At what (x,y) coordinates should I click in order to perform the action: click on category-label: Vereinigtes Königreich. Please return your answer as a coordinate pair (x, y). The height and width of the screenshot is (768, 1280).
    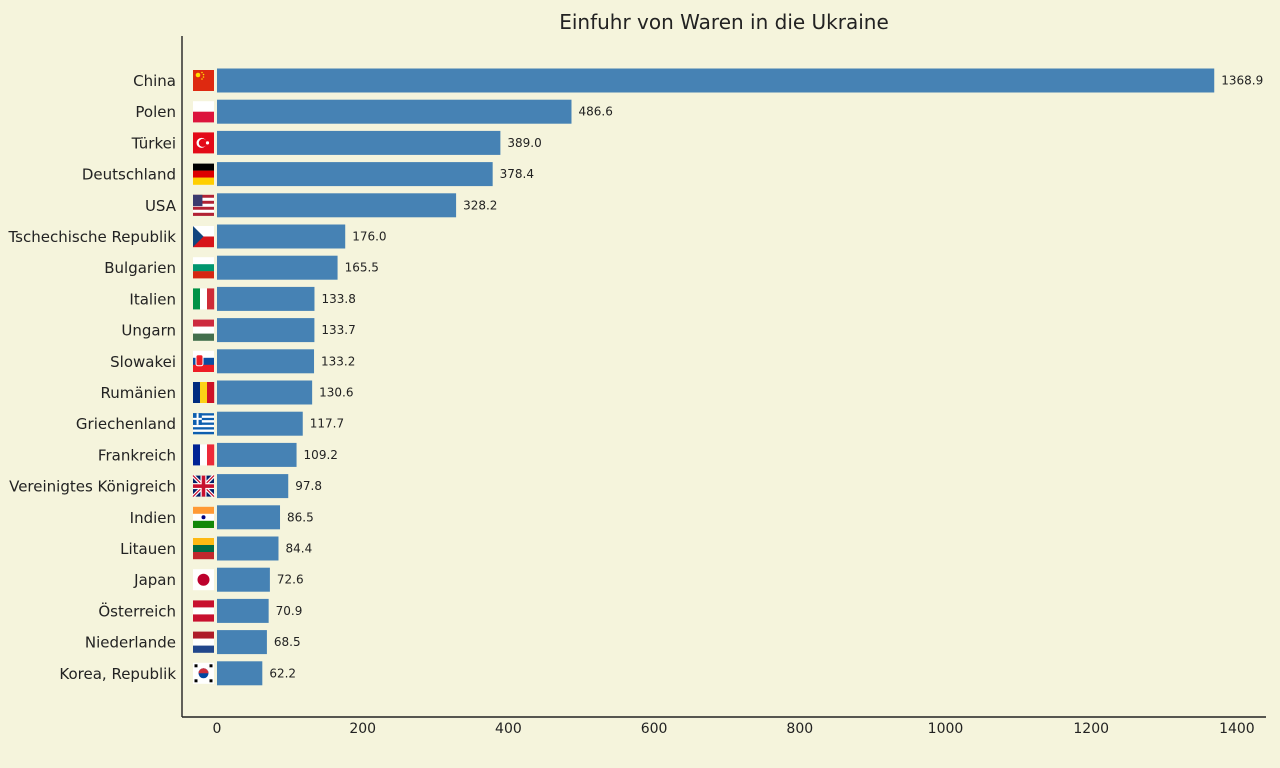
    Looking at the image, I should click on (92, 487).